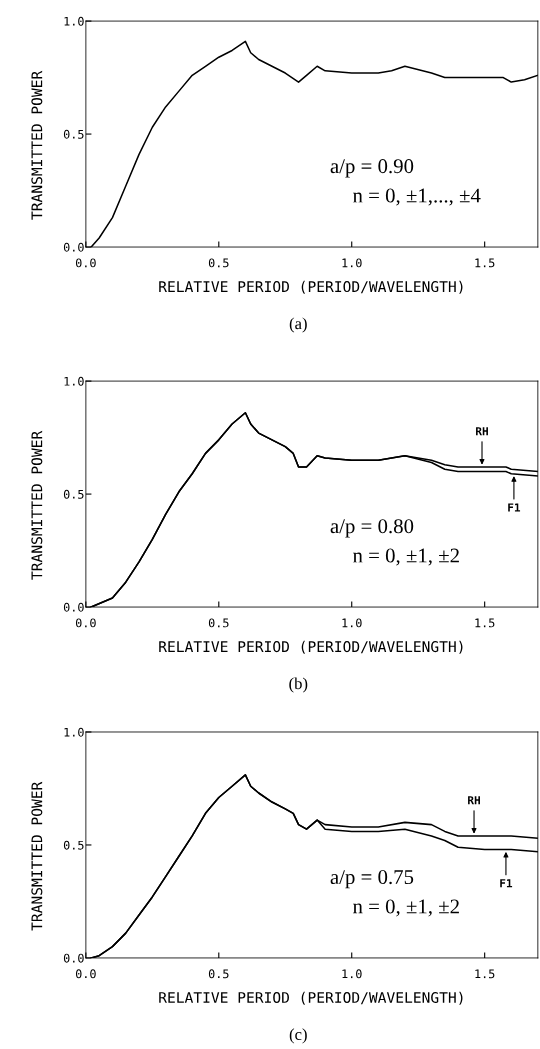 Image resolution: width=540 pixels, height=1049 pixels. What do you see at coordinates (298, 1036) in the screenshot?
I see `text: (c)` at bounding box center [298, 1036].